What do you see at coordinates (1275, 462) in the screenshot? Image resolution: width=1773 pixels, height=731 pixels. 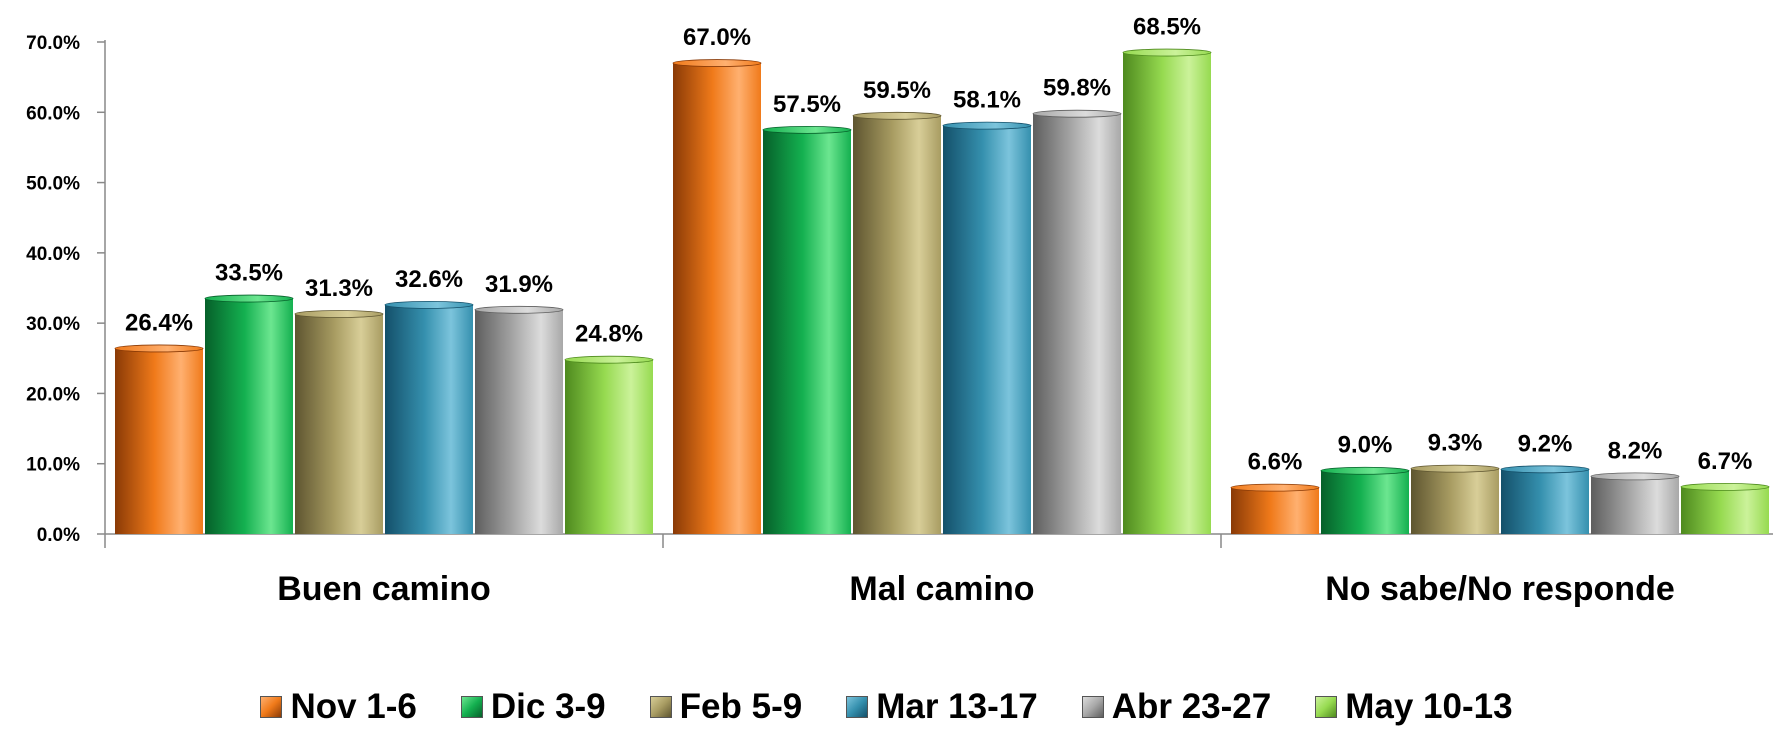 I see `data-label: 6.6%` at bounding box center [1275, 462].